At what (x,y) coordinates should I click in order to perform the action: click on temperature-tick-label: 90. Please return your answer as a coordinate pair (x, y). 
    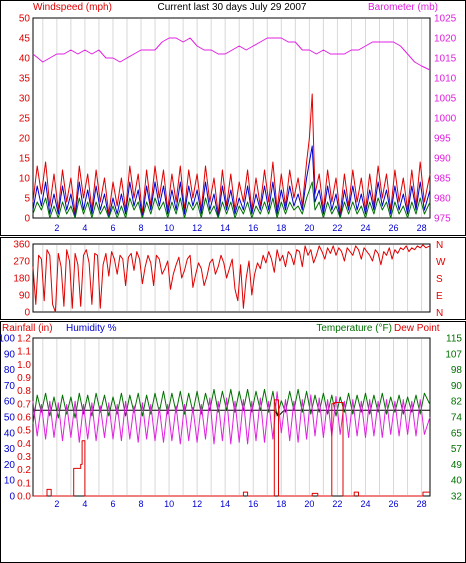
    Looking at the image, I should click on (457, 386).